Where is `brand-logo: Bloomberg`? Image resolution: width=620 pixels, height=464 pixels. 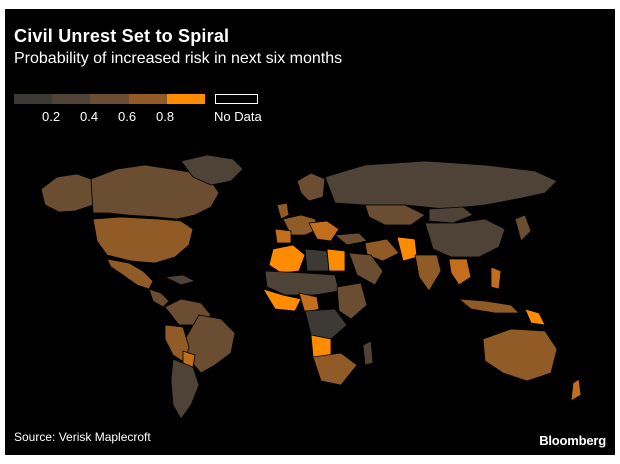
brand-logo: Bloomberg is located at coordinates (572, 440).